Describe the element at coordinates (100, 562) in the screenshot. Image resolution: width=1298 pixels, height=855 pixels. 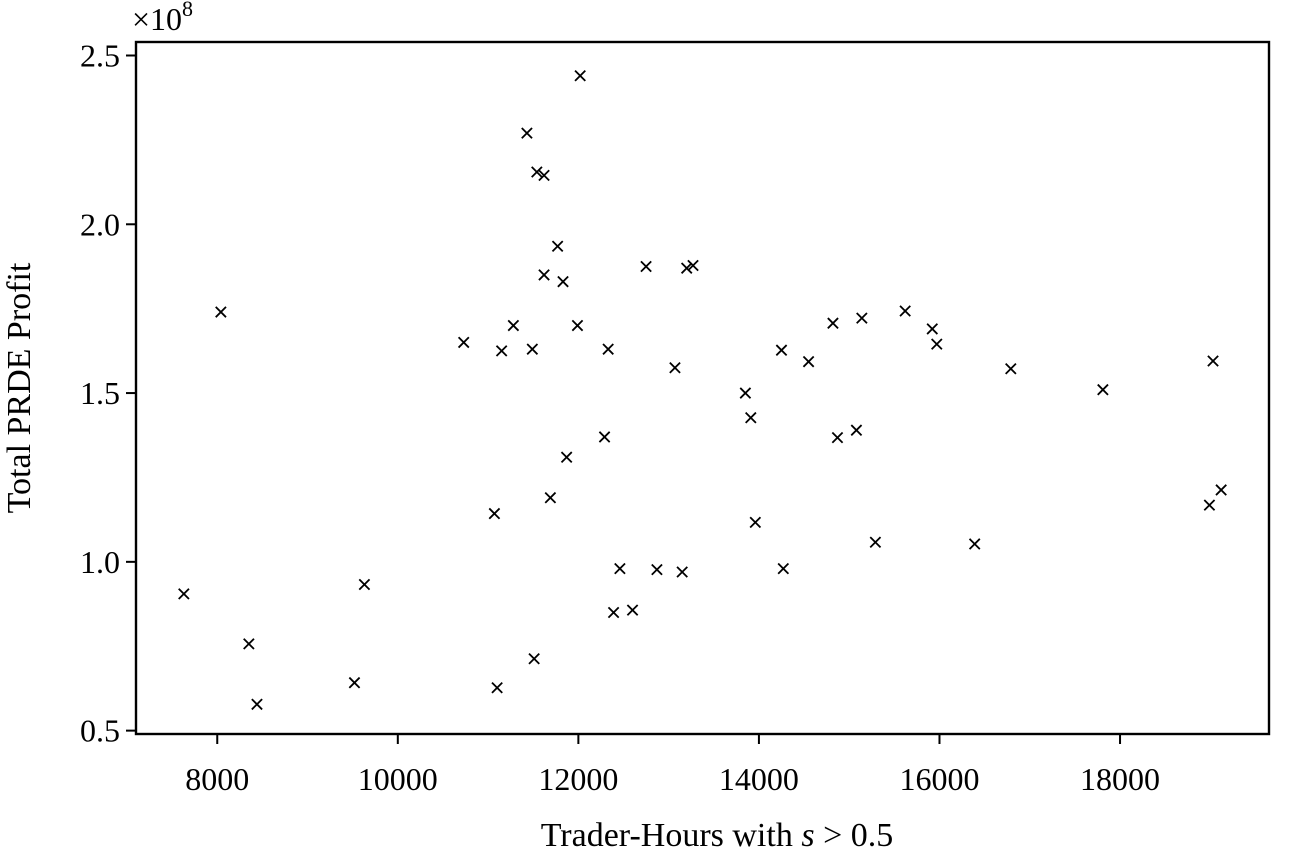
I see `y-tick-label: 1.0` at that location.